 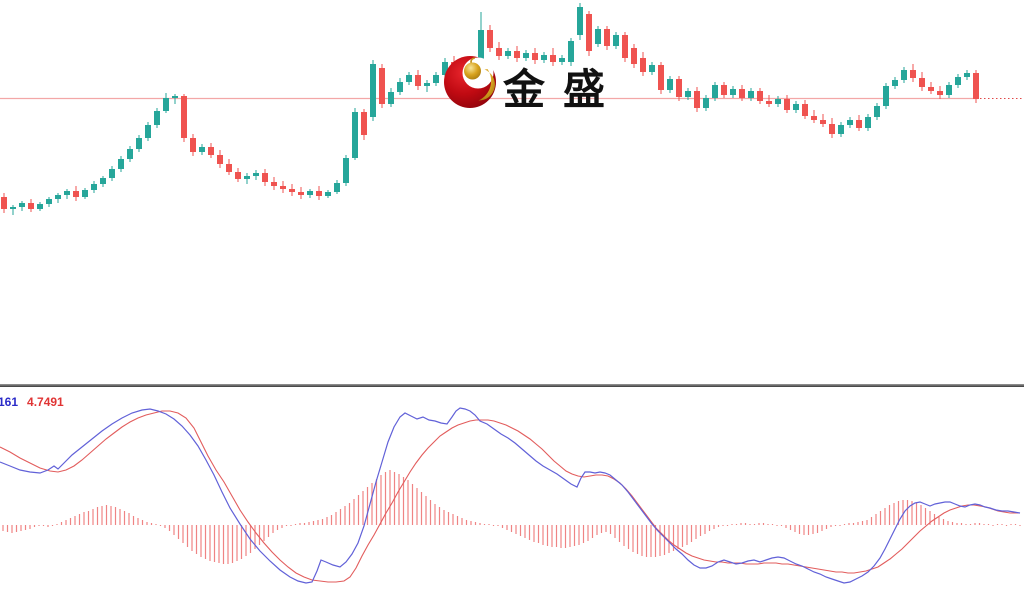 I want to click on panel-separator, so click(x=512, y=385).